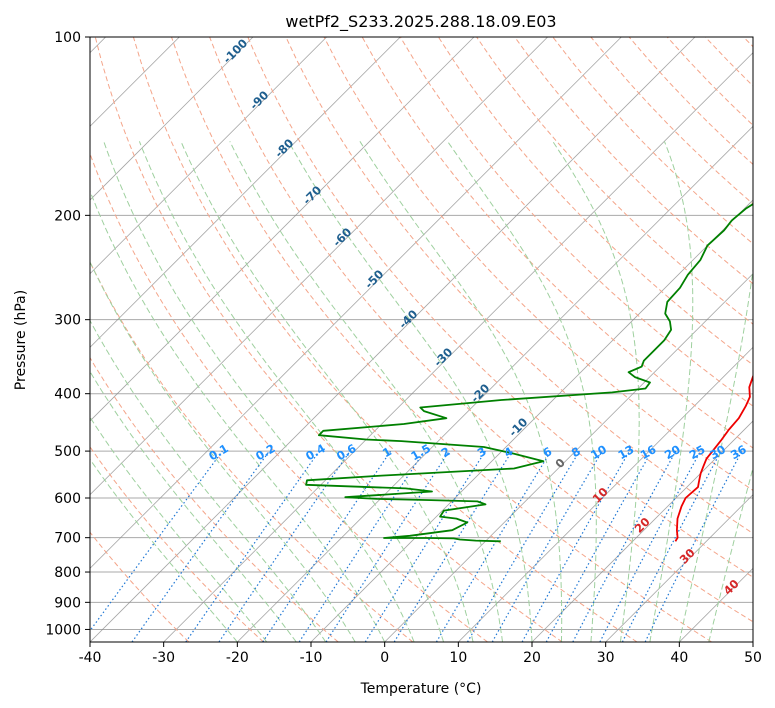 Image resolution: width=775 pixels, height=708 pixels. What do you see at coordinates (458, 658) in the screenshot?
I see `x-tick-label: 10` at bounding box center [458, 658].